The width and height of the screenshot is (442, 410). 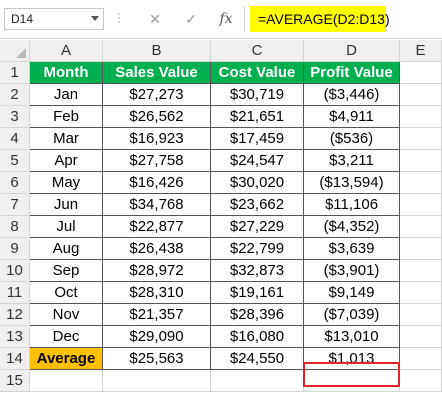 I want to click on row-header: 14, so click(x=15, y=359).